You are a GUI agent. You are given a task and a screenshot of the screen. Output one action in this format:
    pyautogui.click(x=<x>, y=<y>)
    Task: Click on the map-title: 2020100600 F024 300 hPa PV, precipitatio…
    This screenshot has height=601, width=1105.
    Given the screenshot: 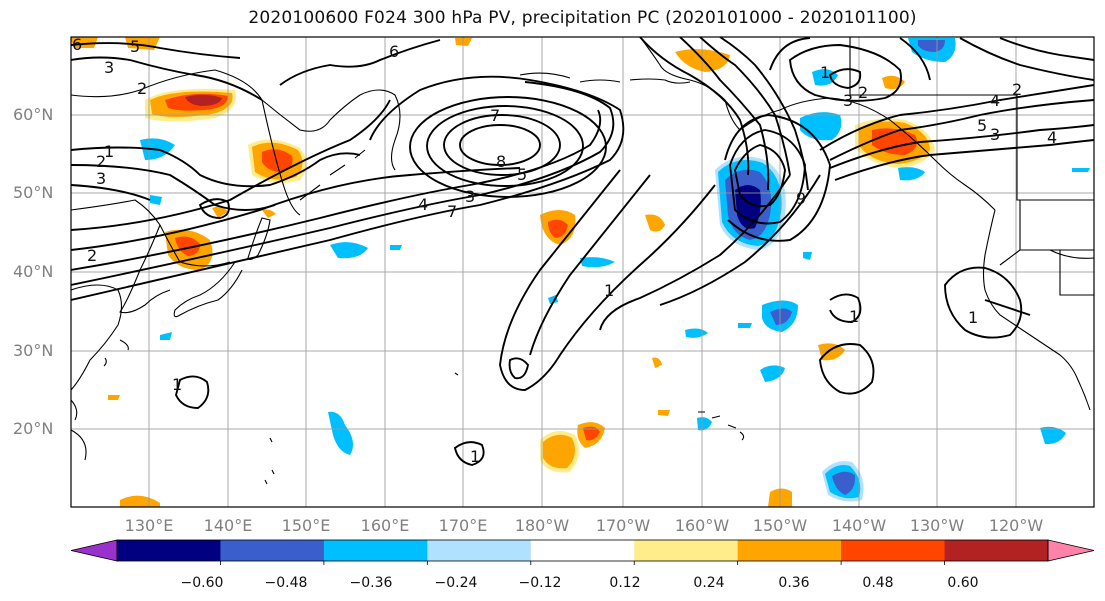 What is the action you would take?
    pyautogui.click(x=582, y=18)
    